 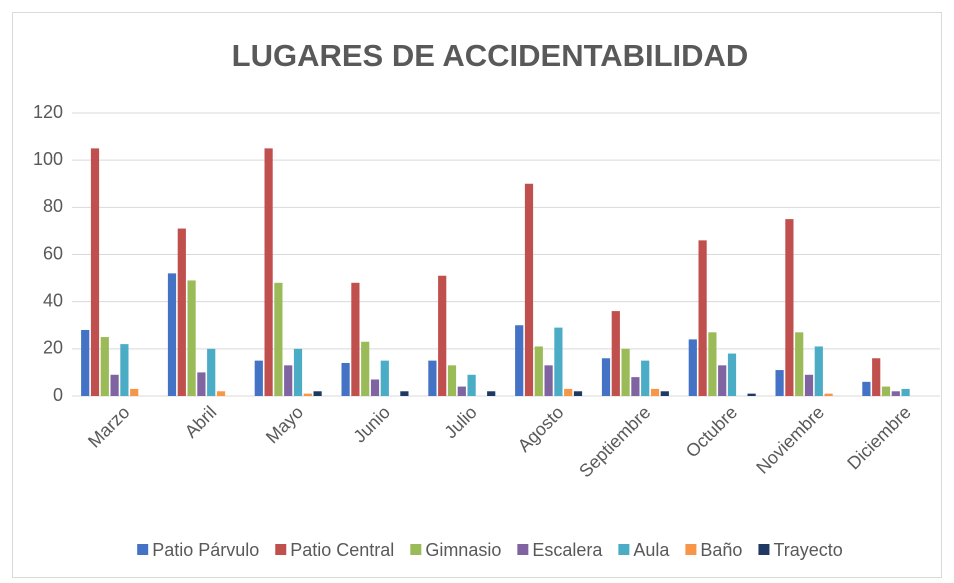 I want to click on legend-label: Gimnasio, so click(x=463, y=550).